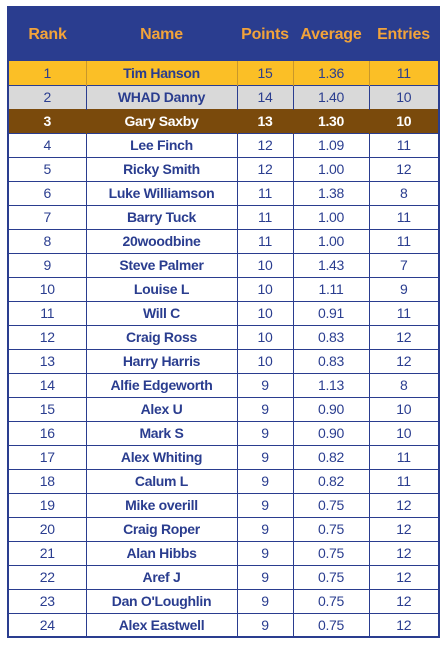 The image size is (447, 645). What do you see at coordinates (161, 408) in the screenshot?
I see `cell-name: Alex U` at bounding box center [161, 408].